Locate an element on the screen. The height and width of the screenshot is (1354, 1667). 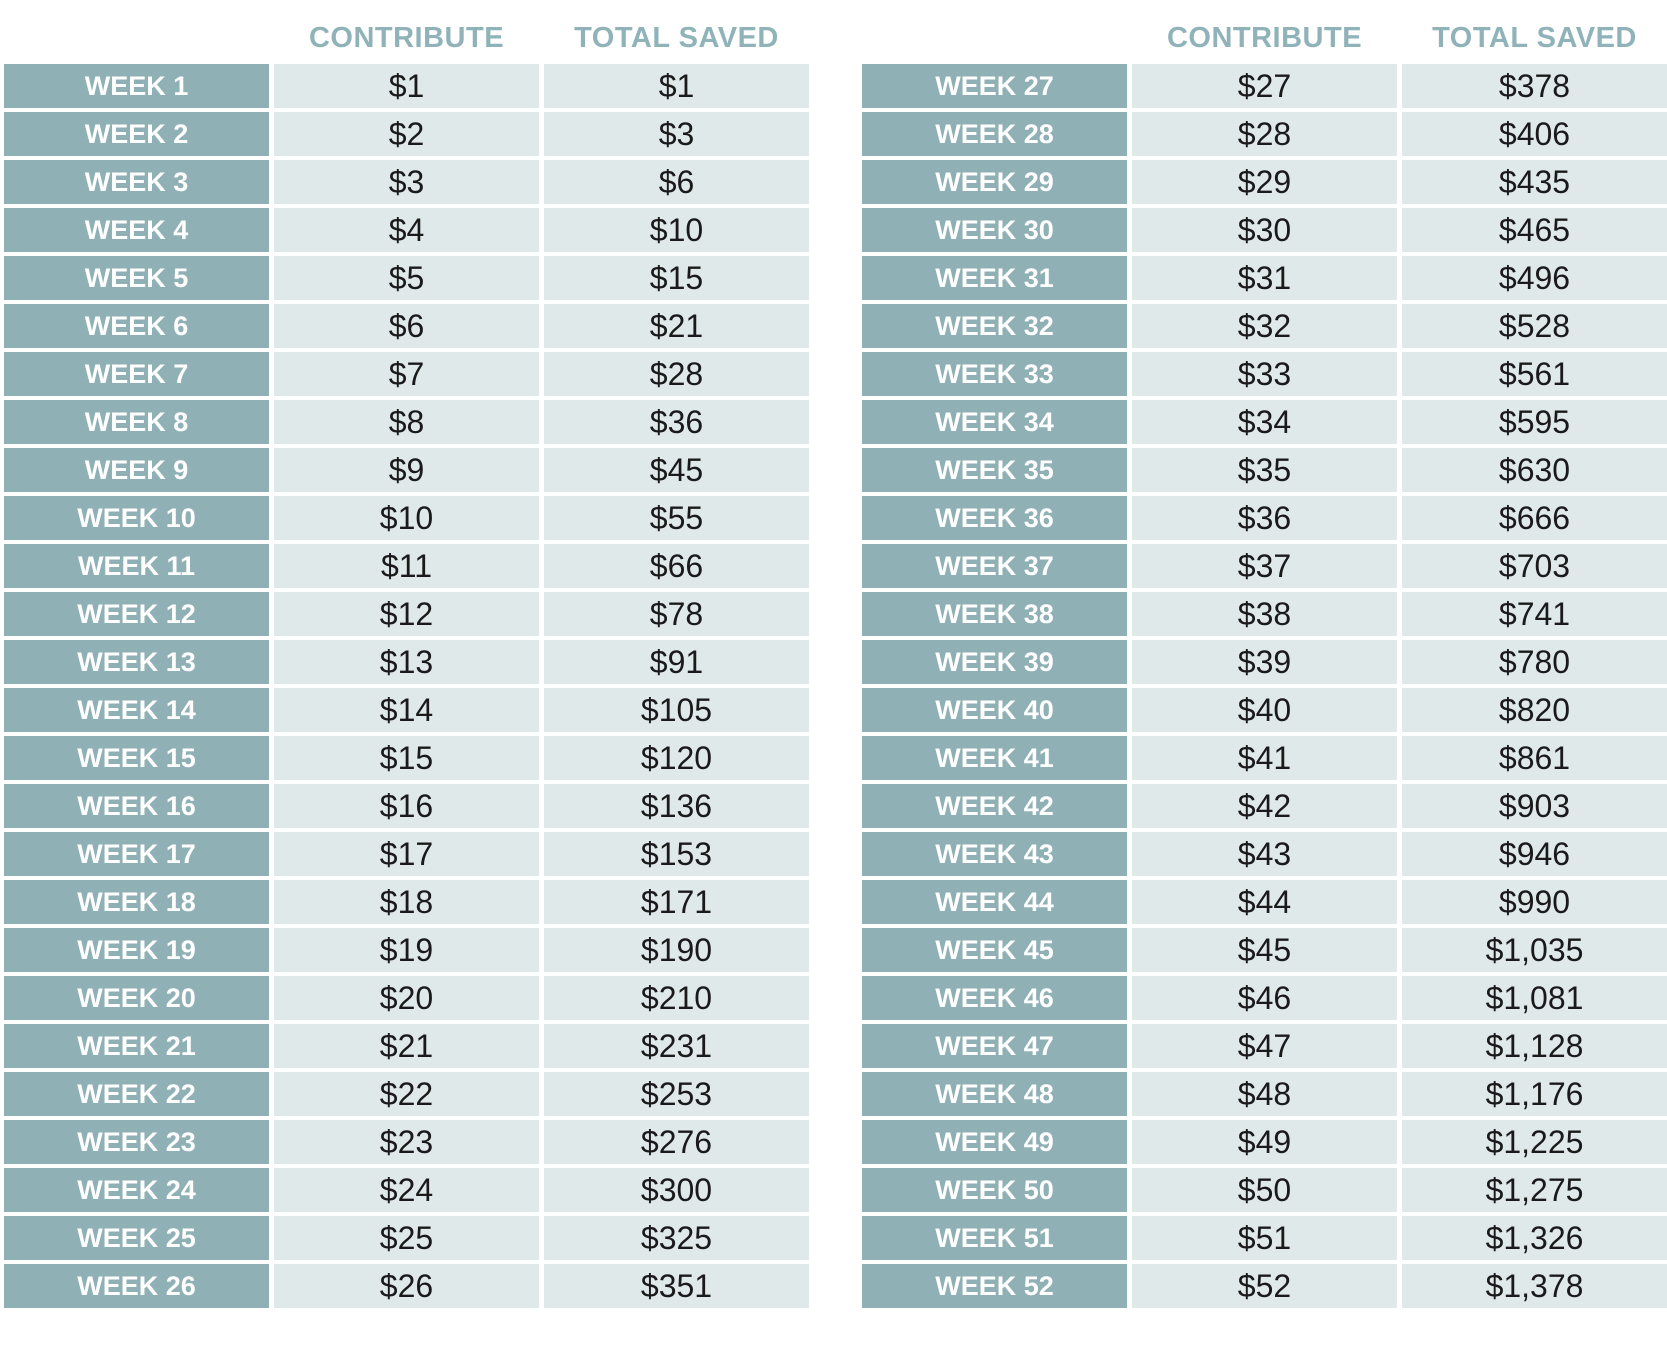
contribution: $14 is located at coordinates (406, 710).